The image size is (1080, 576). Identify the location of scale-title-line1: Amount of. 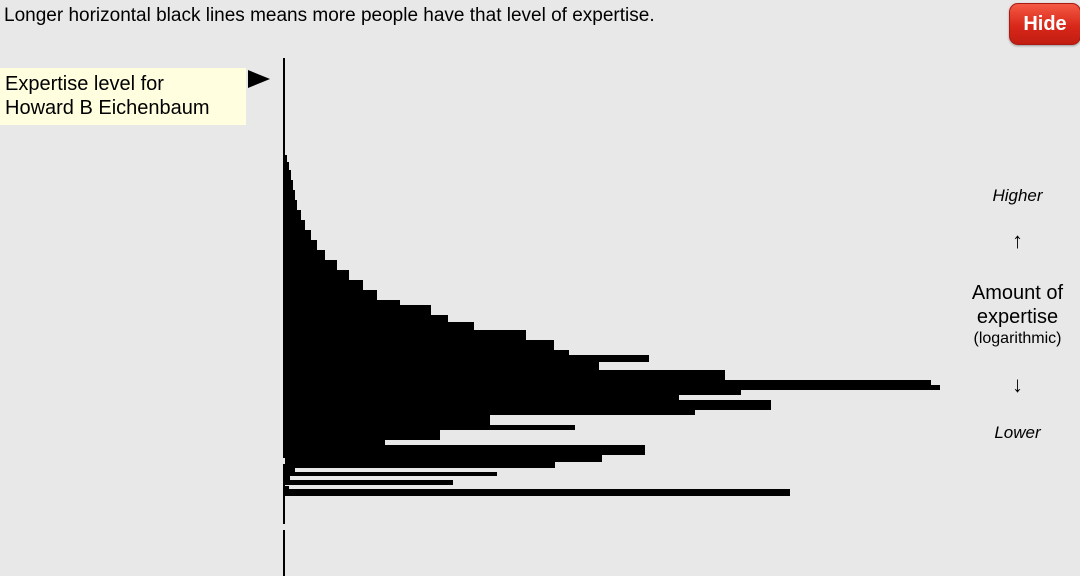
(1017, 293).